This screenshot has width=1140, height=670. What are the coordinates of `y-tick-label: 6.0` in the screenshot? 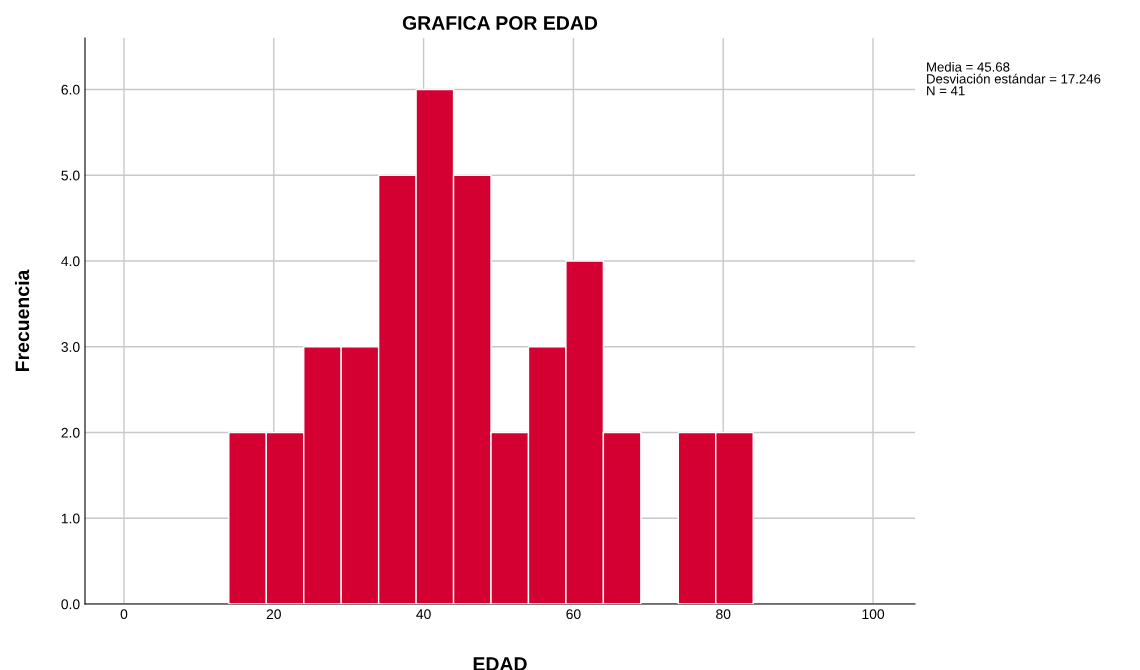 It's located at (70, 89).